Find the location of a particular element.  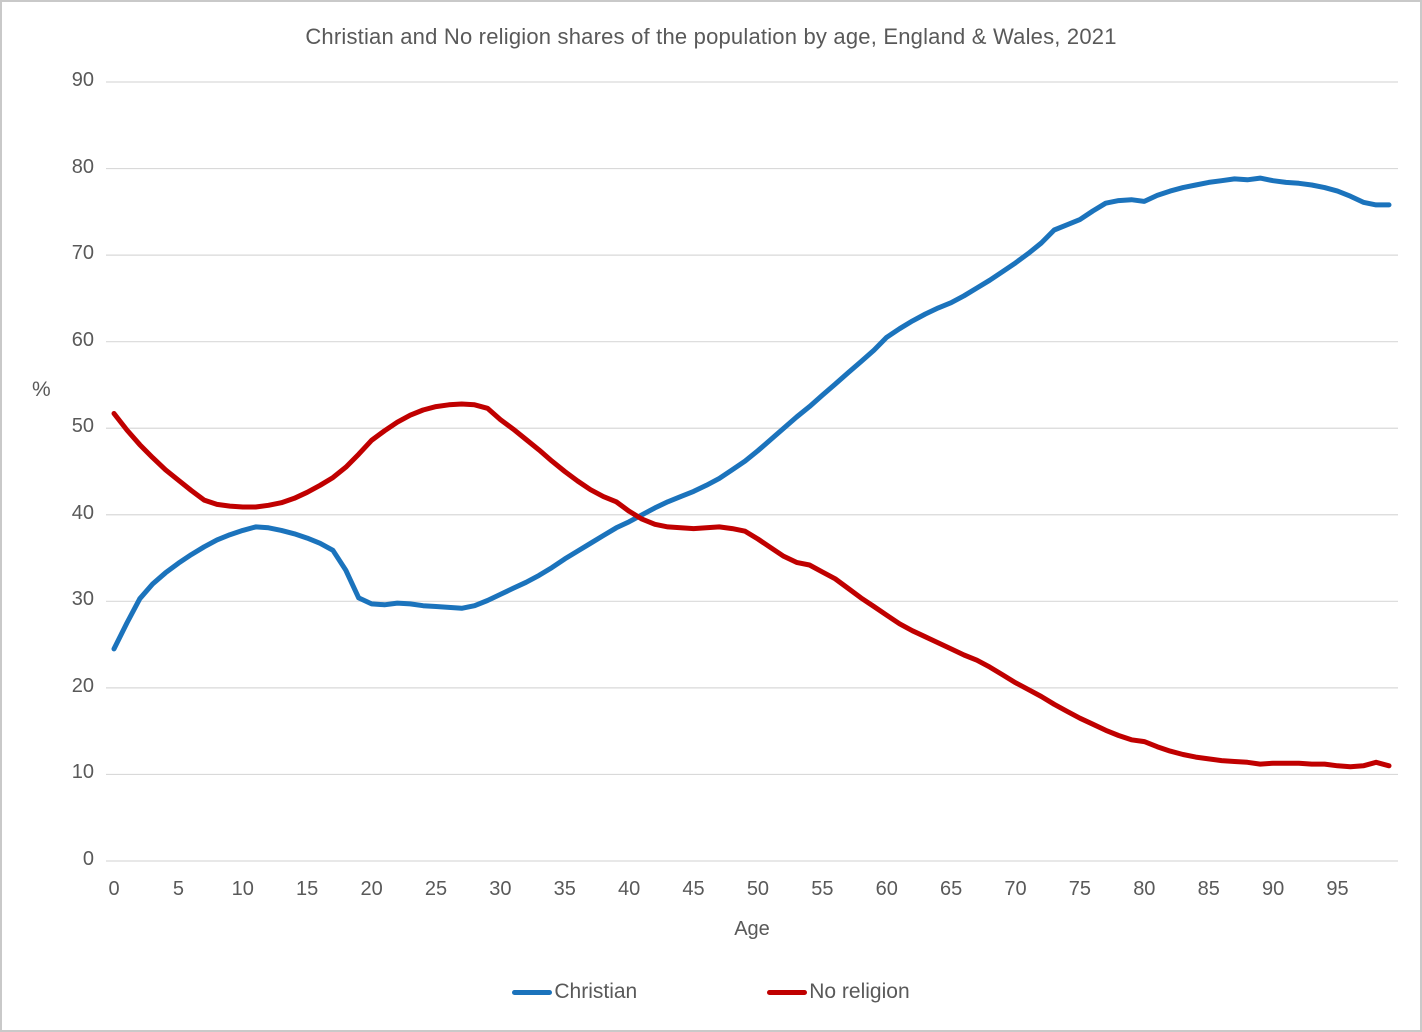

y-tick-label: 0 is located at coordinates (88, 859).